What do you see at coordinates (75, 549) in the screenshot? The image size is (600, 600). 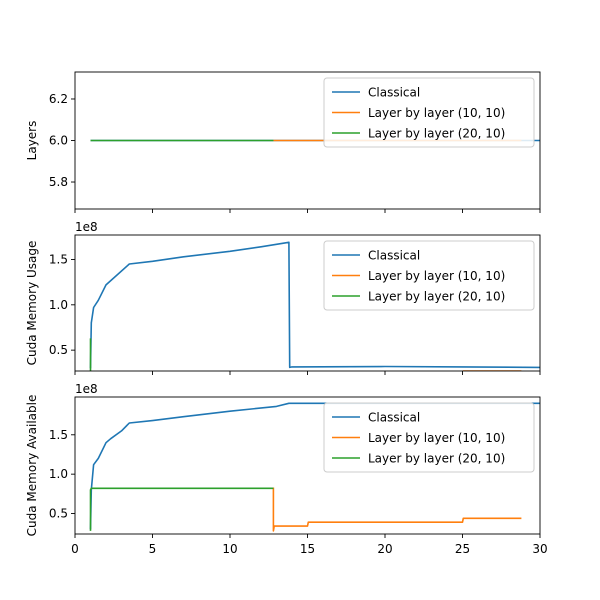 I see `x-tick-label: 0` at bounding box center [75, 549].